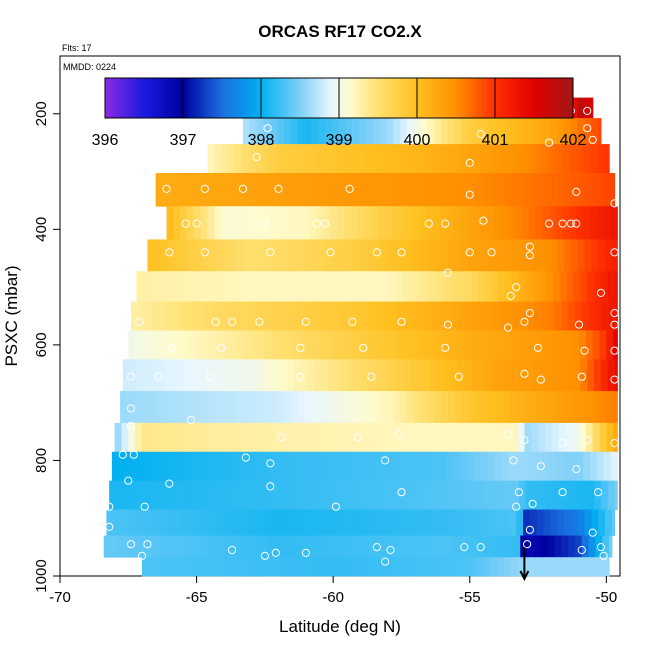 Image resolution: width=650 pixels, height=650 pixels. I want to click on x-tick-label: -70, so click(60, 597).